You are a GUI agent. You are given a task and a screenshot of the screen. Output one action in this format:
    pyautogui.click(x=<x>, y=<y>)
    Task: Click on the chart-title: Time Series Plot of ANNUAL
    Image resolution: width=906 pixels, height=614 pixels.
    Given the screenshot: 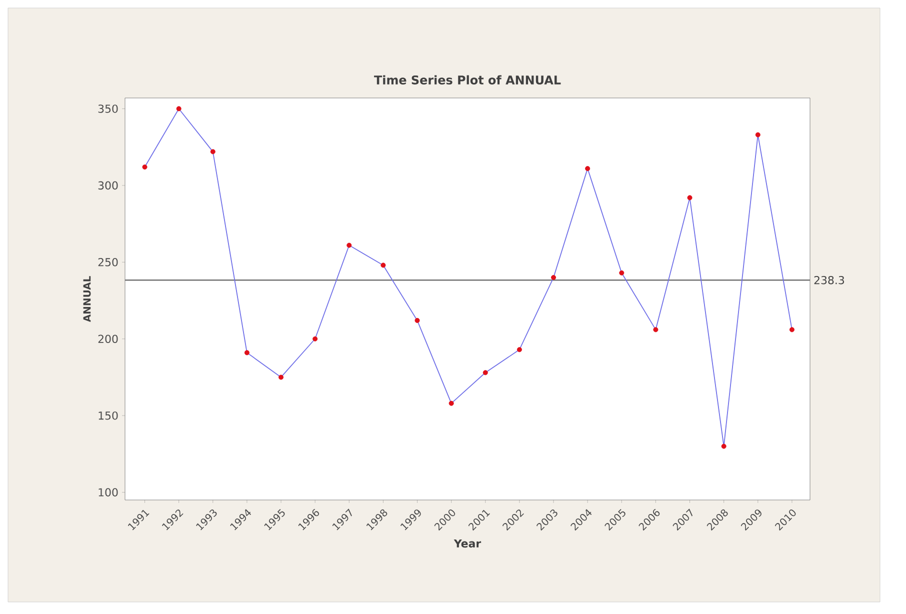 What is the action you would take?
    pyautogui.click(x=467, y=79)
    